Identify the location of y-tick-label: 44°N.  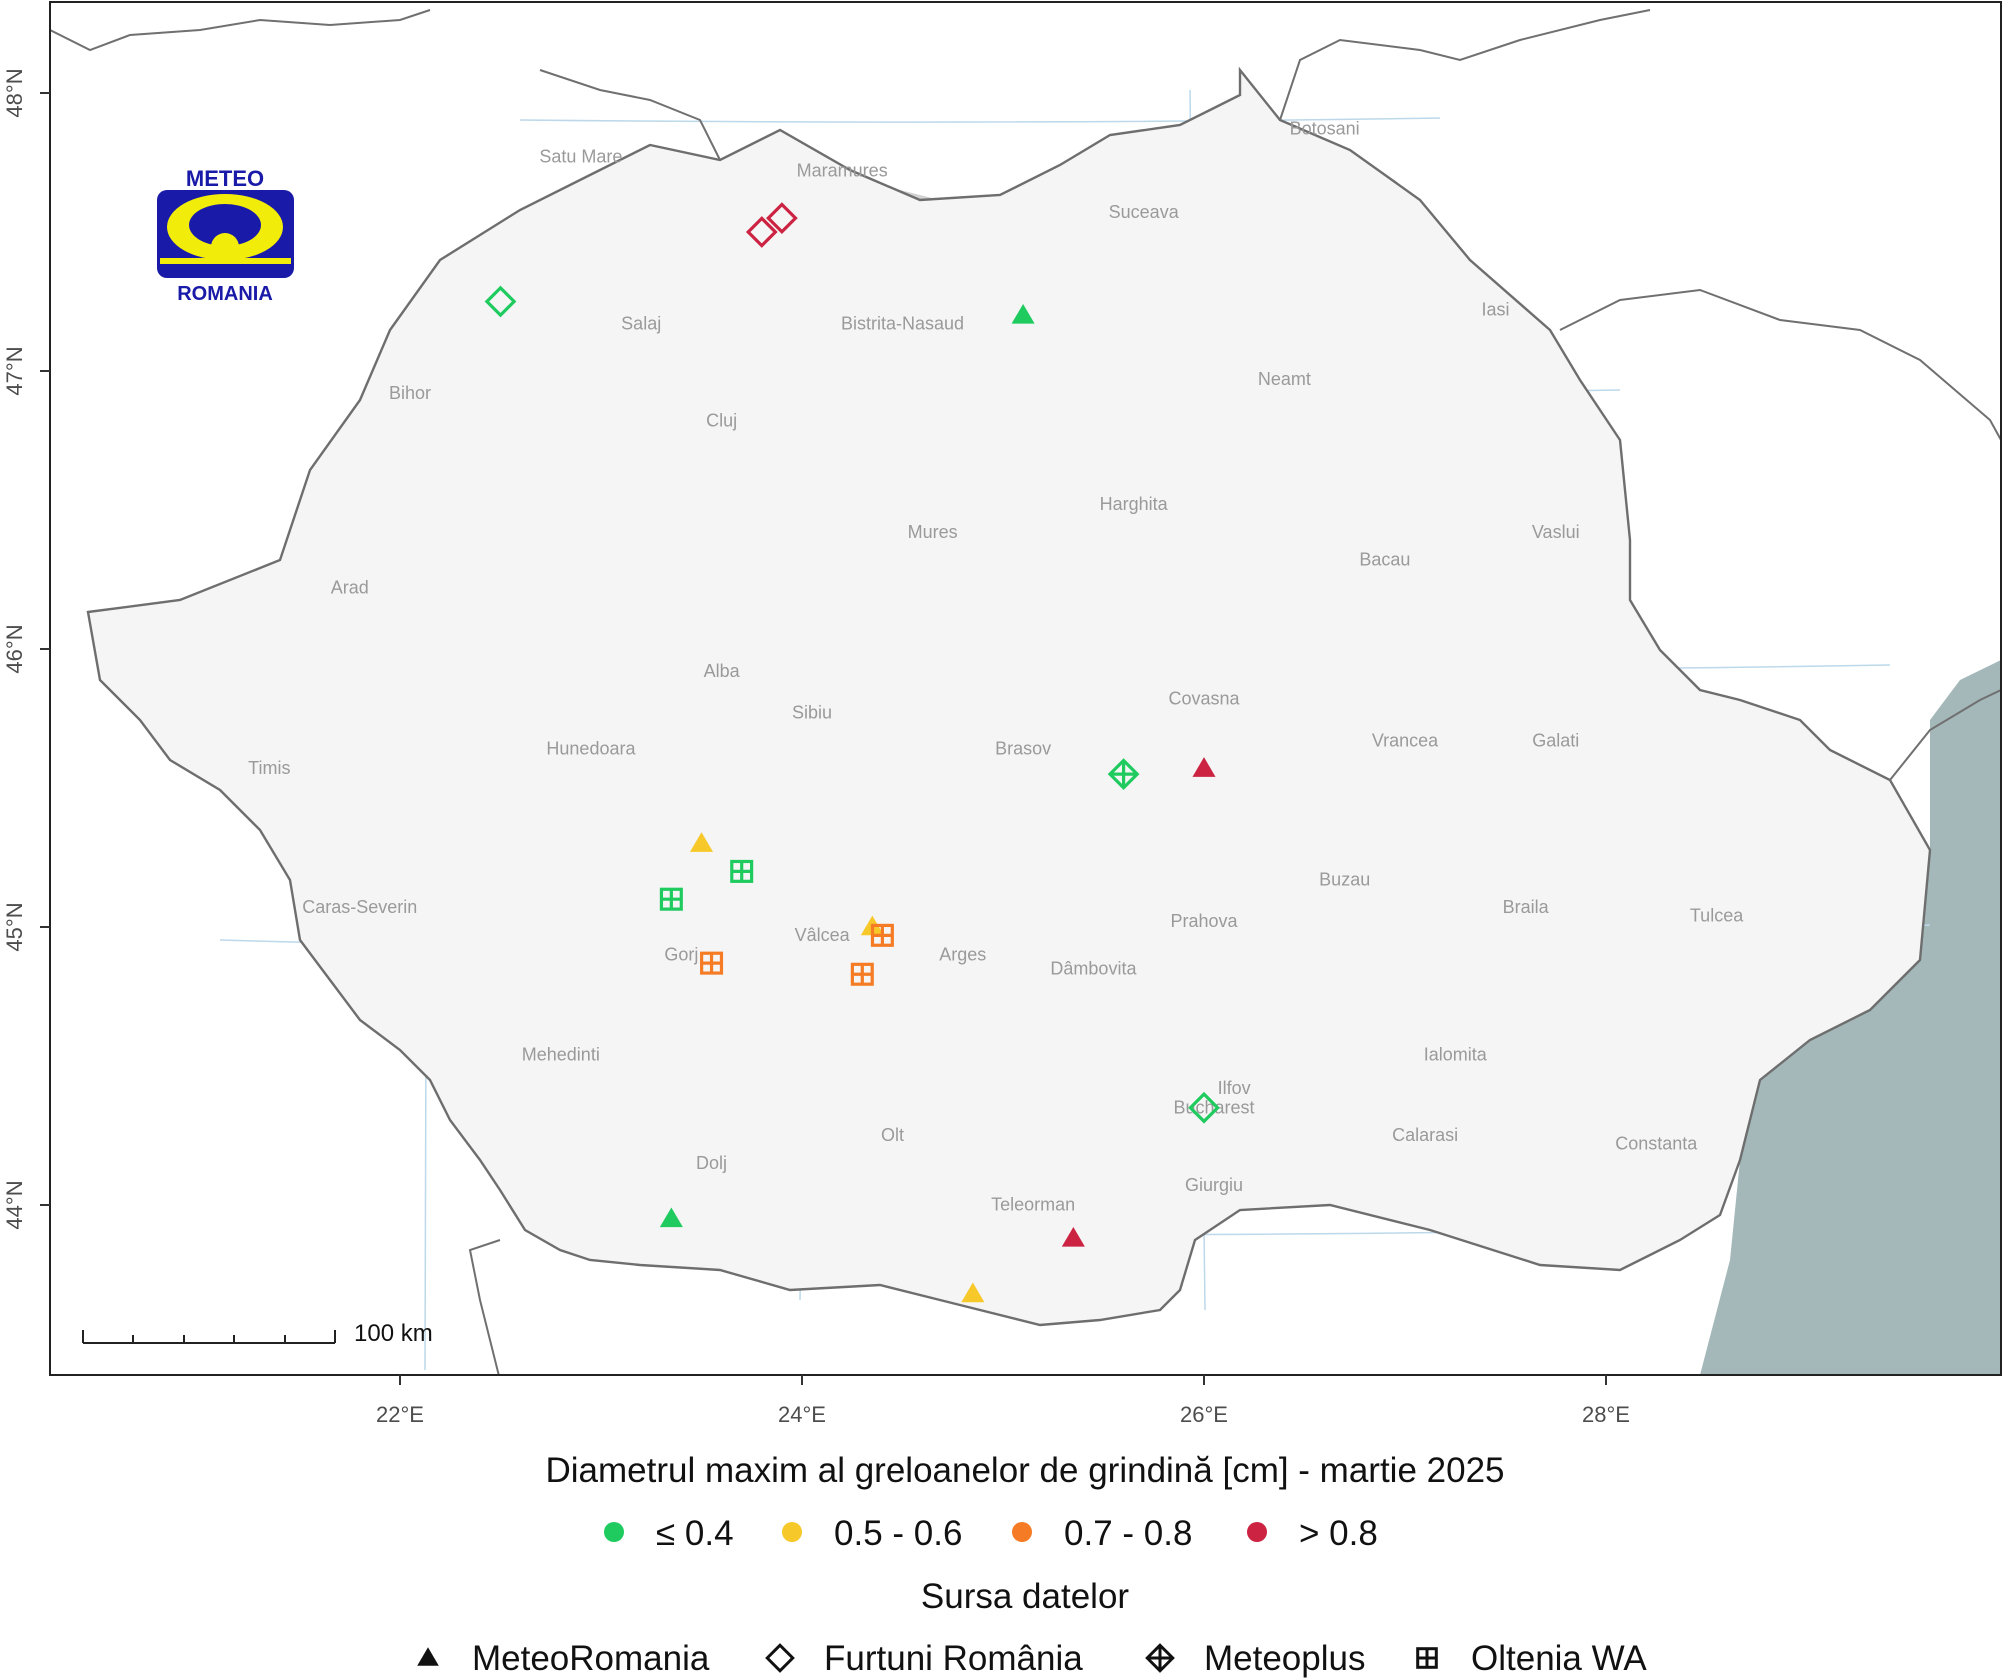
(14, 1204).